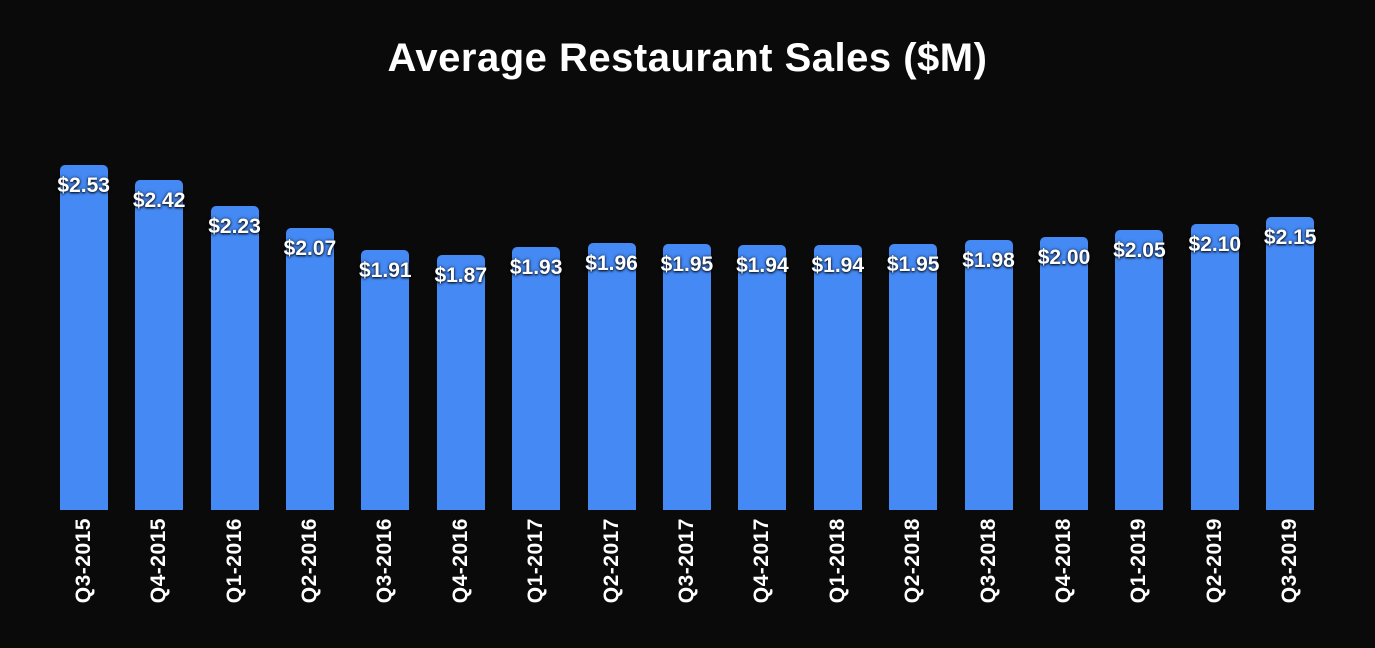  Describe the element at coordinates (1139, 250) in the screenshot. I see `bar-value-label: $2.05` at that location.